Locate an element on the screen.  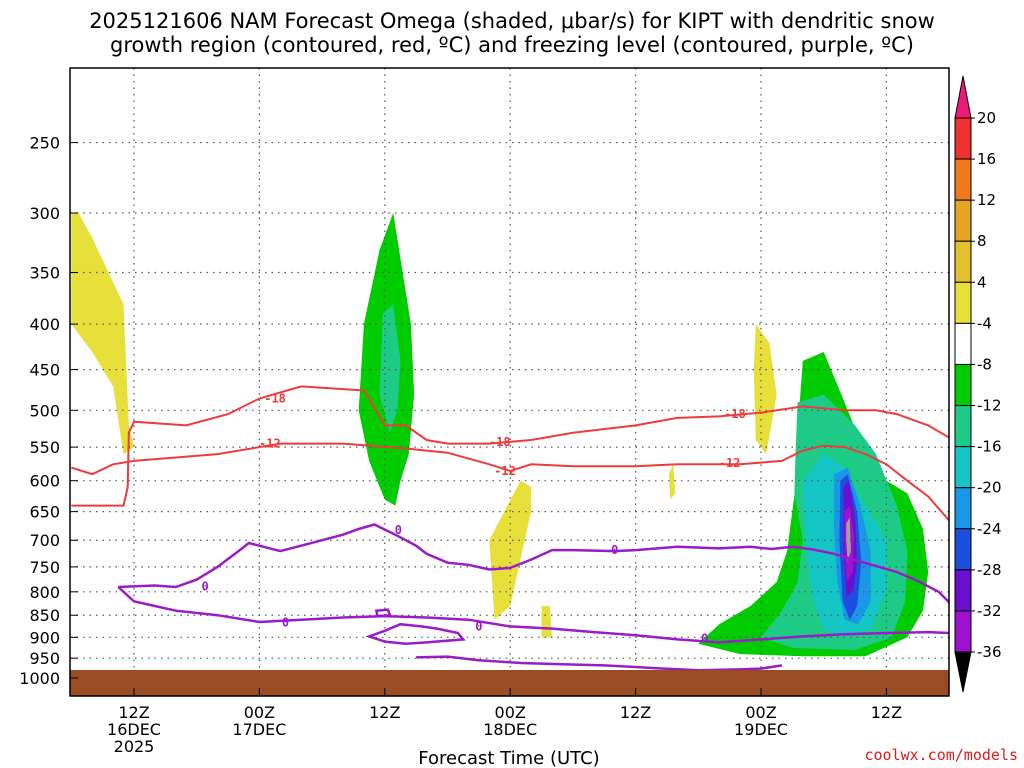
terrain-layer is located at coordinates (509, 683).